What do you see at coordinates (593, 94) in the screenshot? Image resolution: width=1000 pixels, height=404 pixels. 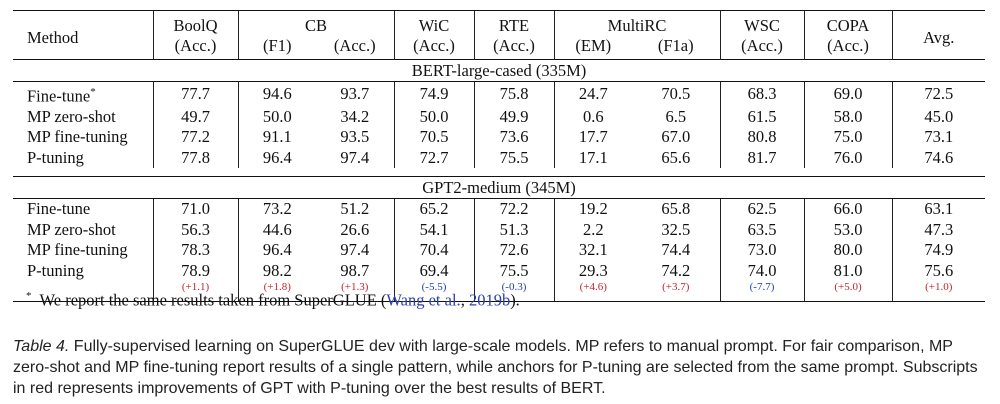 I see `value-cell: 24.7` at bounding box center [593, 94].